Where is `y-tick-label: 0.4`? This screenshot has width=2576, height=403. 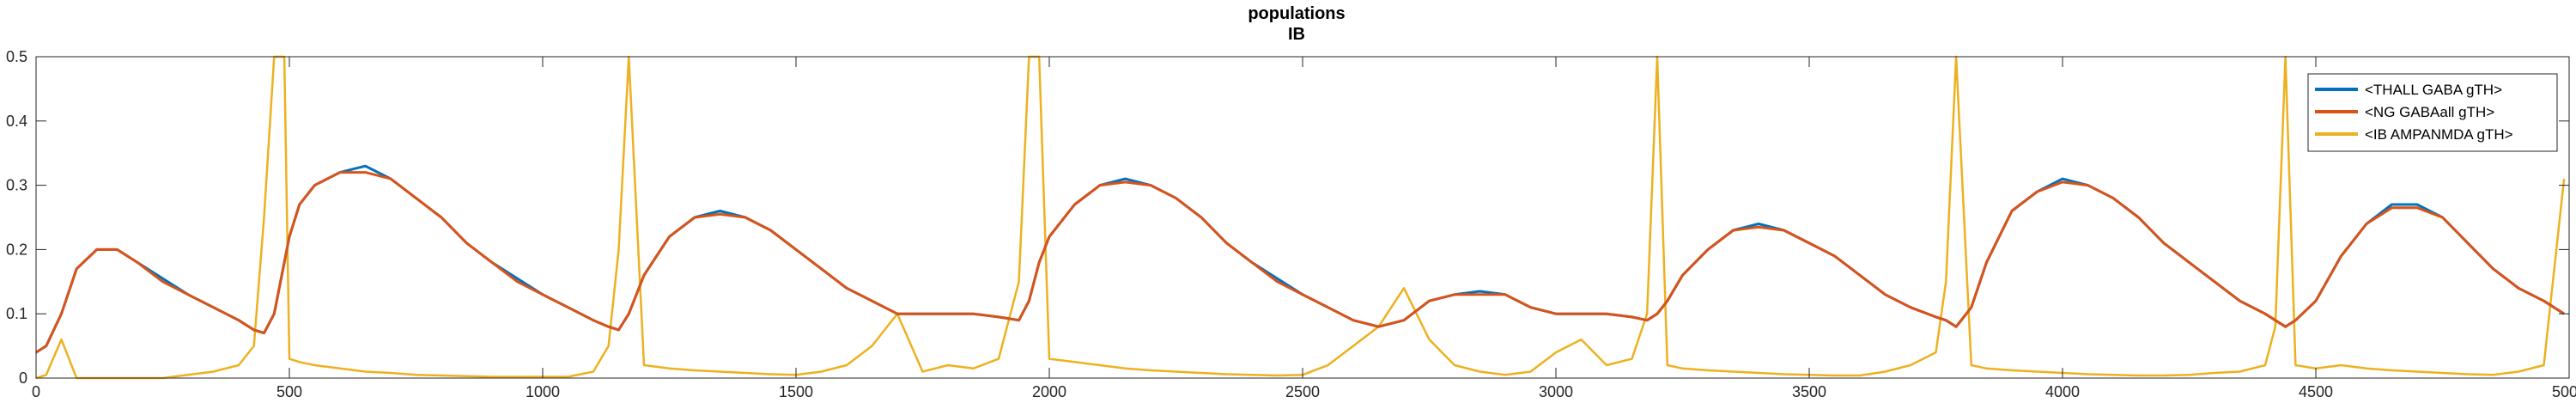 y-tick-label: 0.4 is located at coordinates (16, 121).